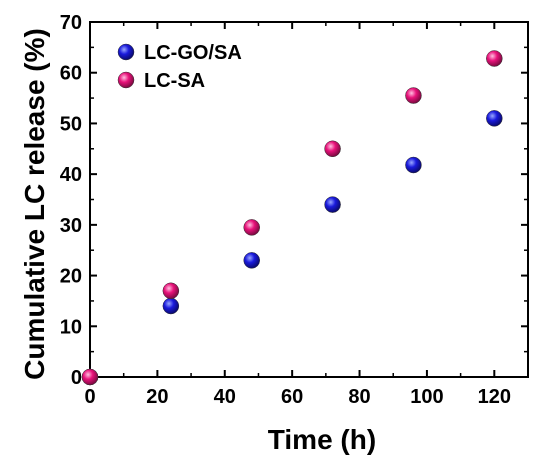  I want to click on x-tick-label: 120, so click(494, 397).